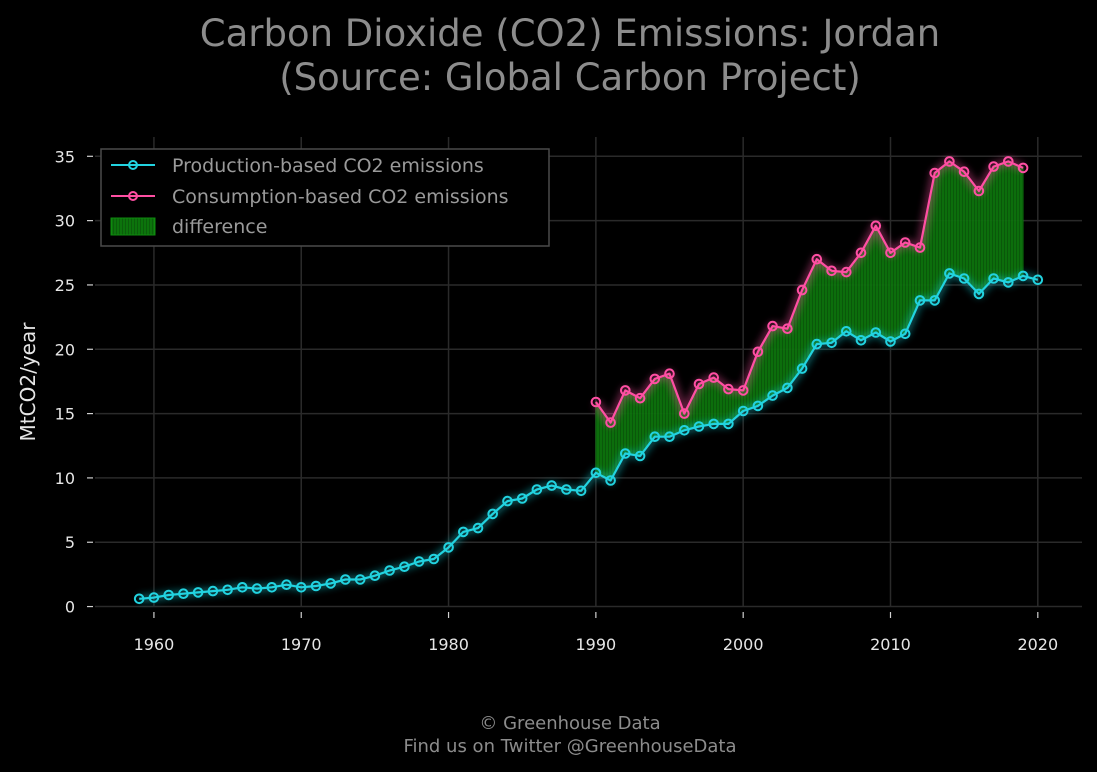 The height and width of the screenshot is (772, 1097). Describe the element at coordinates (219, 227) in the screenshot. I see `legend-label-difference: difference` at that location.